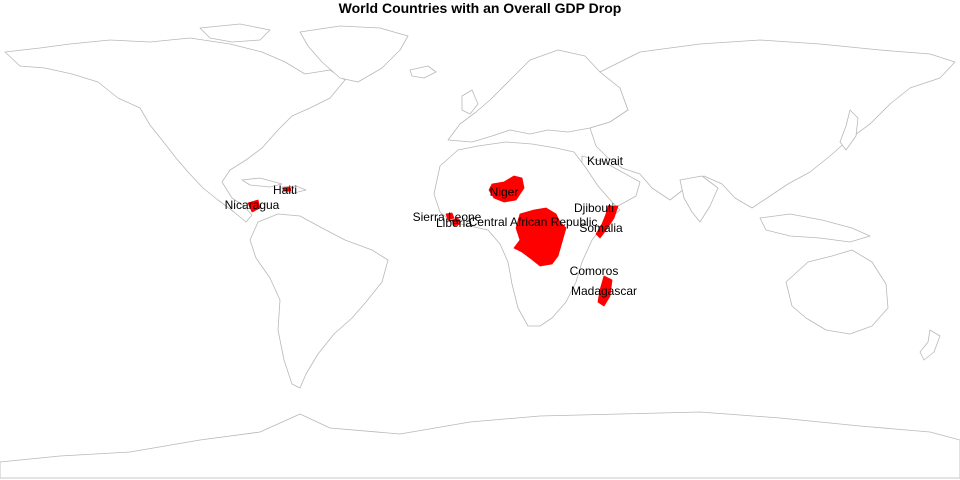  I want to click on label-comoros: Comoros, so click(594, 271).